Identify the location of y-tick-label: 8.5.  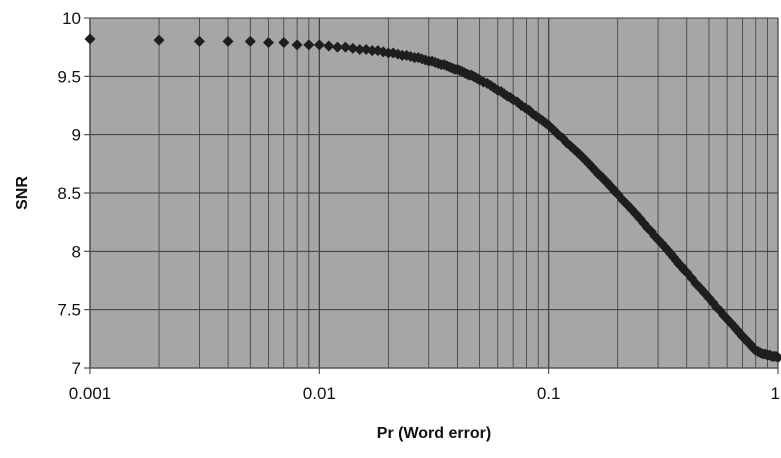
(69, 193).